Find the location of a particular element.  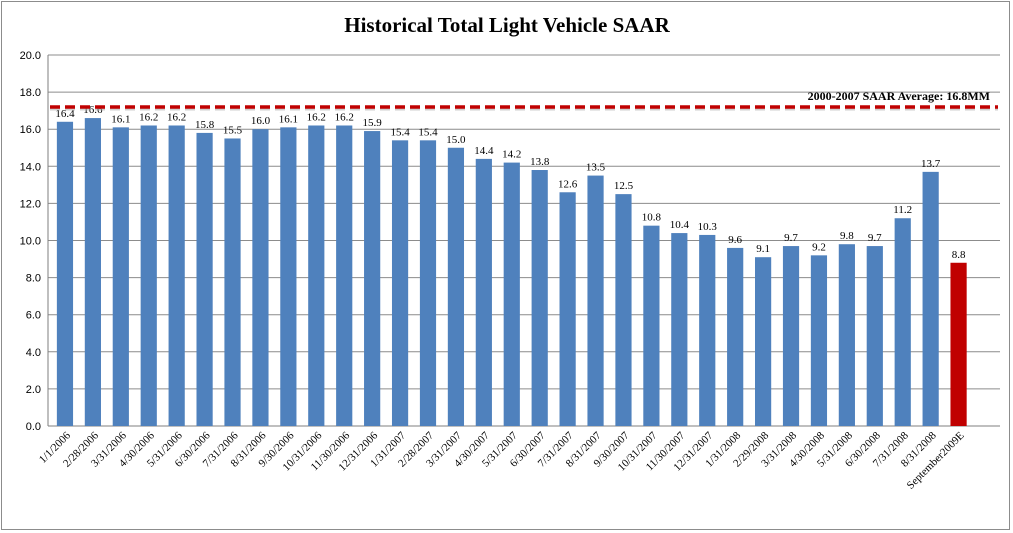

data-label: 16.0 is located at coordinates (261, 121).